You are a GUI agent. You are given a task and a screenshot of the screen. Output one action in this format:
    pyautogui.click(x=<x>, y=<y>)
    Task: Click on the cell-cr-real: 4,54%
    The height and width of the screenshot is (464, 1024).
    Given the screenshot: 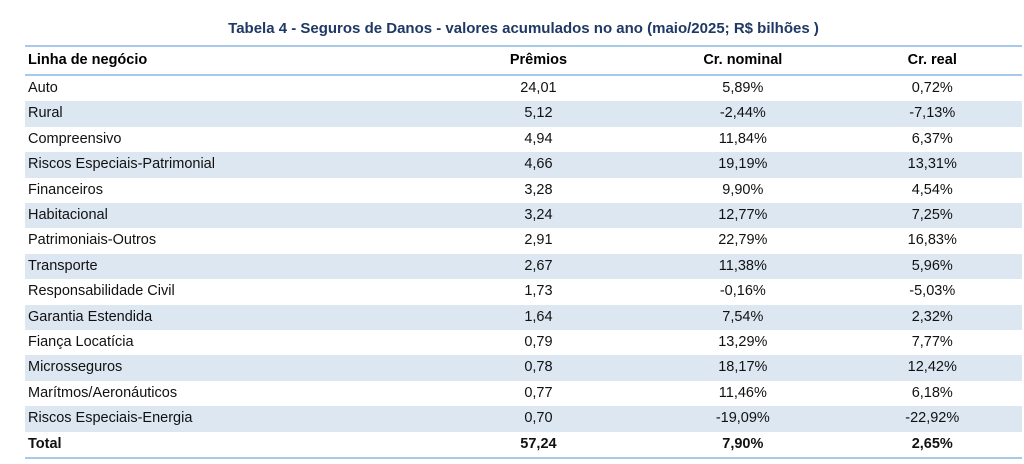 What is the action you would take?
    pyautogui.click(x=932, y=189)
    